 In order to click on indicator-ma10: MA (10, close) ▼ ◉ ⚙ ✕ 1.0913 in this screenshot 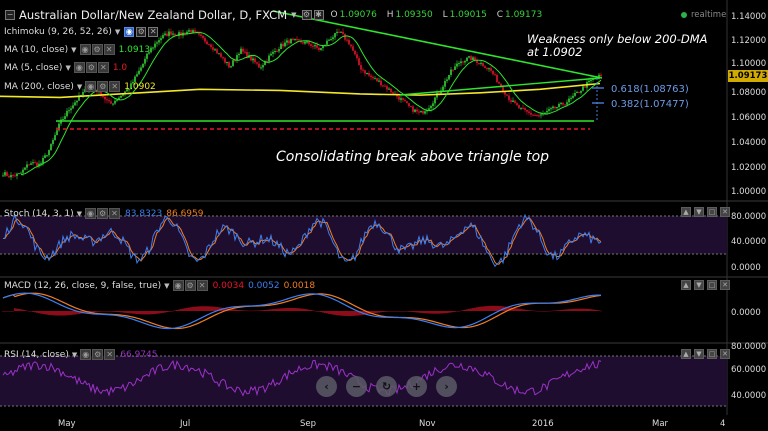, I will do `click(77, 49)`.